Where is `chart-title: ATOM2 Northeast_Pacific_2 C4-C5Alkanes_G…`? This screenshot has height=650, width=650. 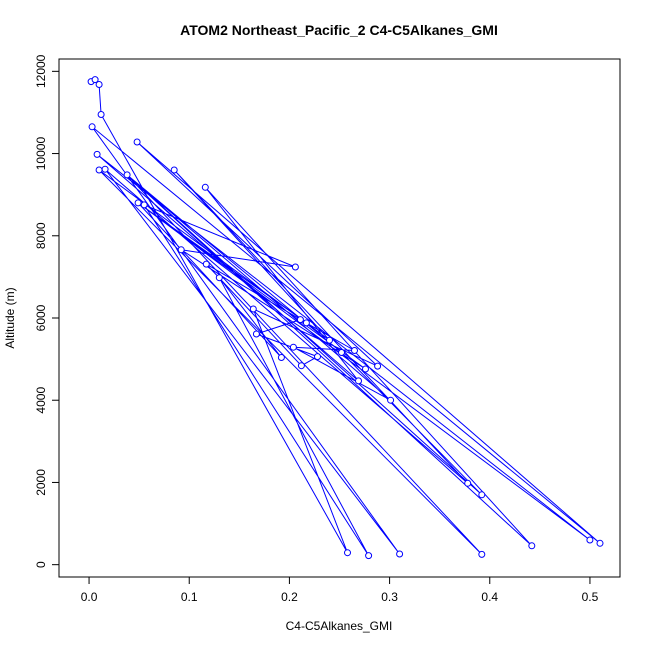
chart-title: ATOM2 Northeast_Pacific_2 C4-C5Alkanes_G… is located at coordinates (339, 30).